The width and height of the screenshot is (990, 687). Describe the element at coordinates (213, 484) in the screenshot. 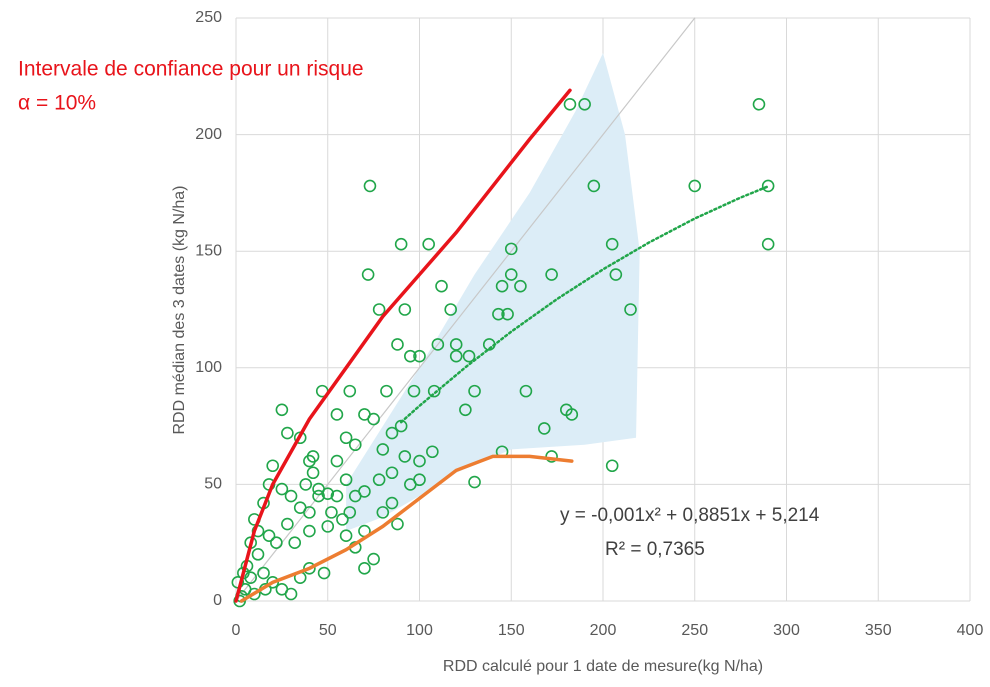

I see `y-tick-label: 50` at that location.